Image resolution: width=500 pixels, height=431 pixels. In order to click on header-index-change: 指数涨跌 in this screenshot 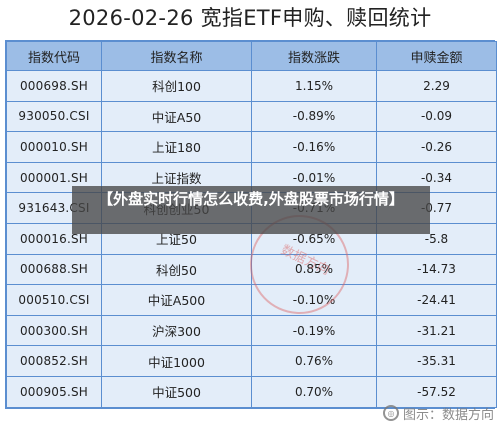, I will do `click(314, 56)`.